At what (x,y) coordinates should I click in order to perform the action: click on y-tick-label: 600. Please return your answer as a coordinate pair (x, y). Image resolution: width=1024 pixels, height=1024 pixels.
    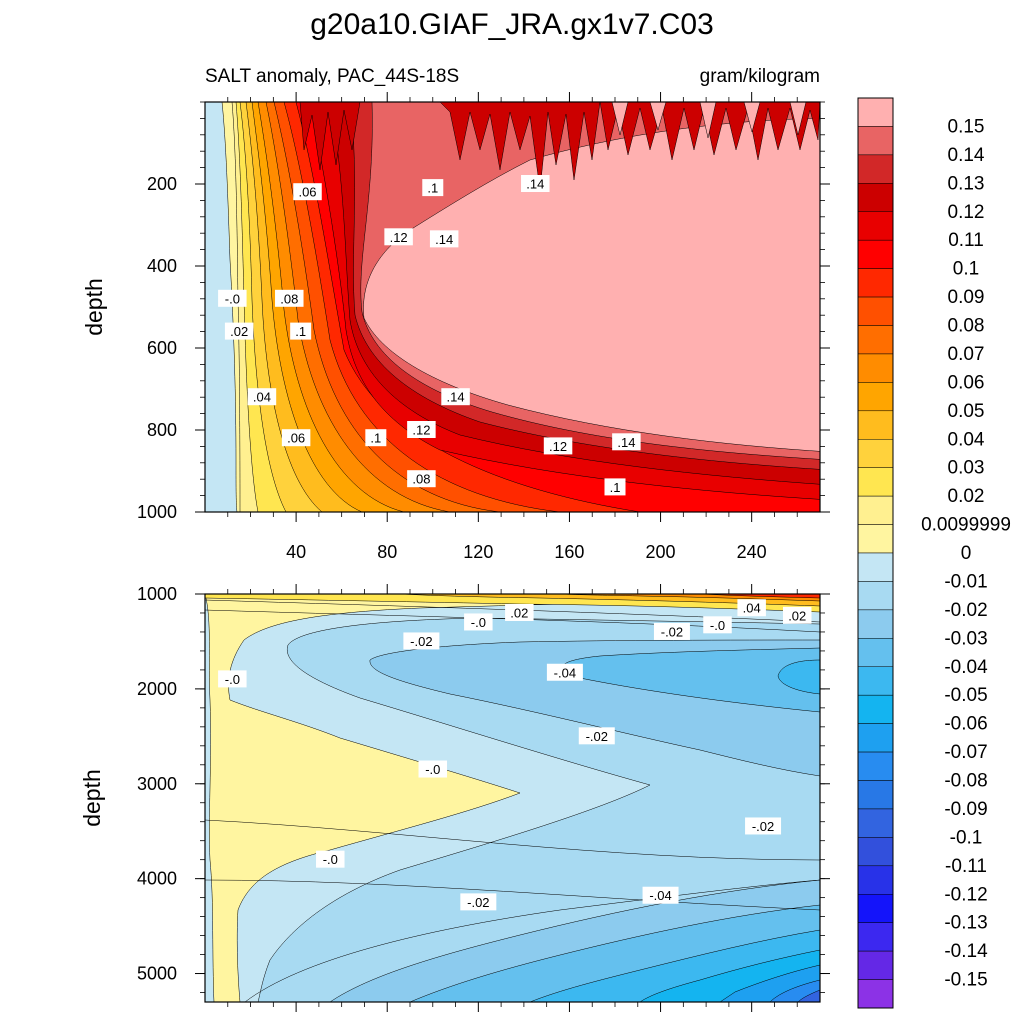
    Looking at the image, I should click on (162, 348).